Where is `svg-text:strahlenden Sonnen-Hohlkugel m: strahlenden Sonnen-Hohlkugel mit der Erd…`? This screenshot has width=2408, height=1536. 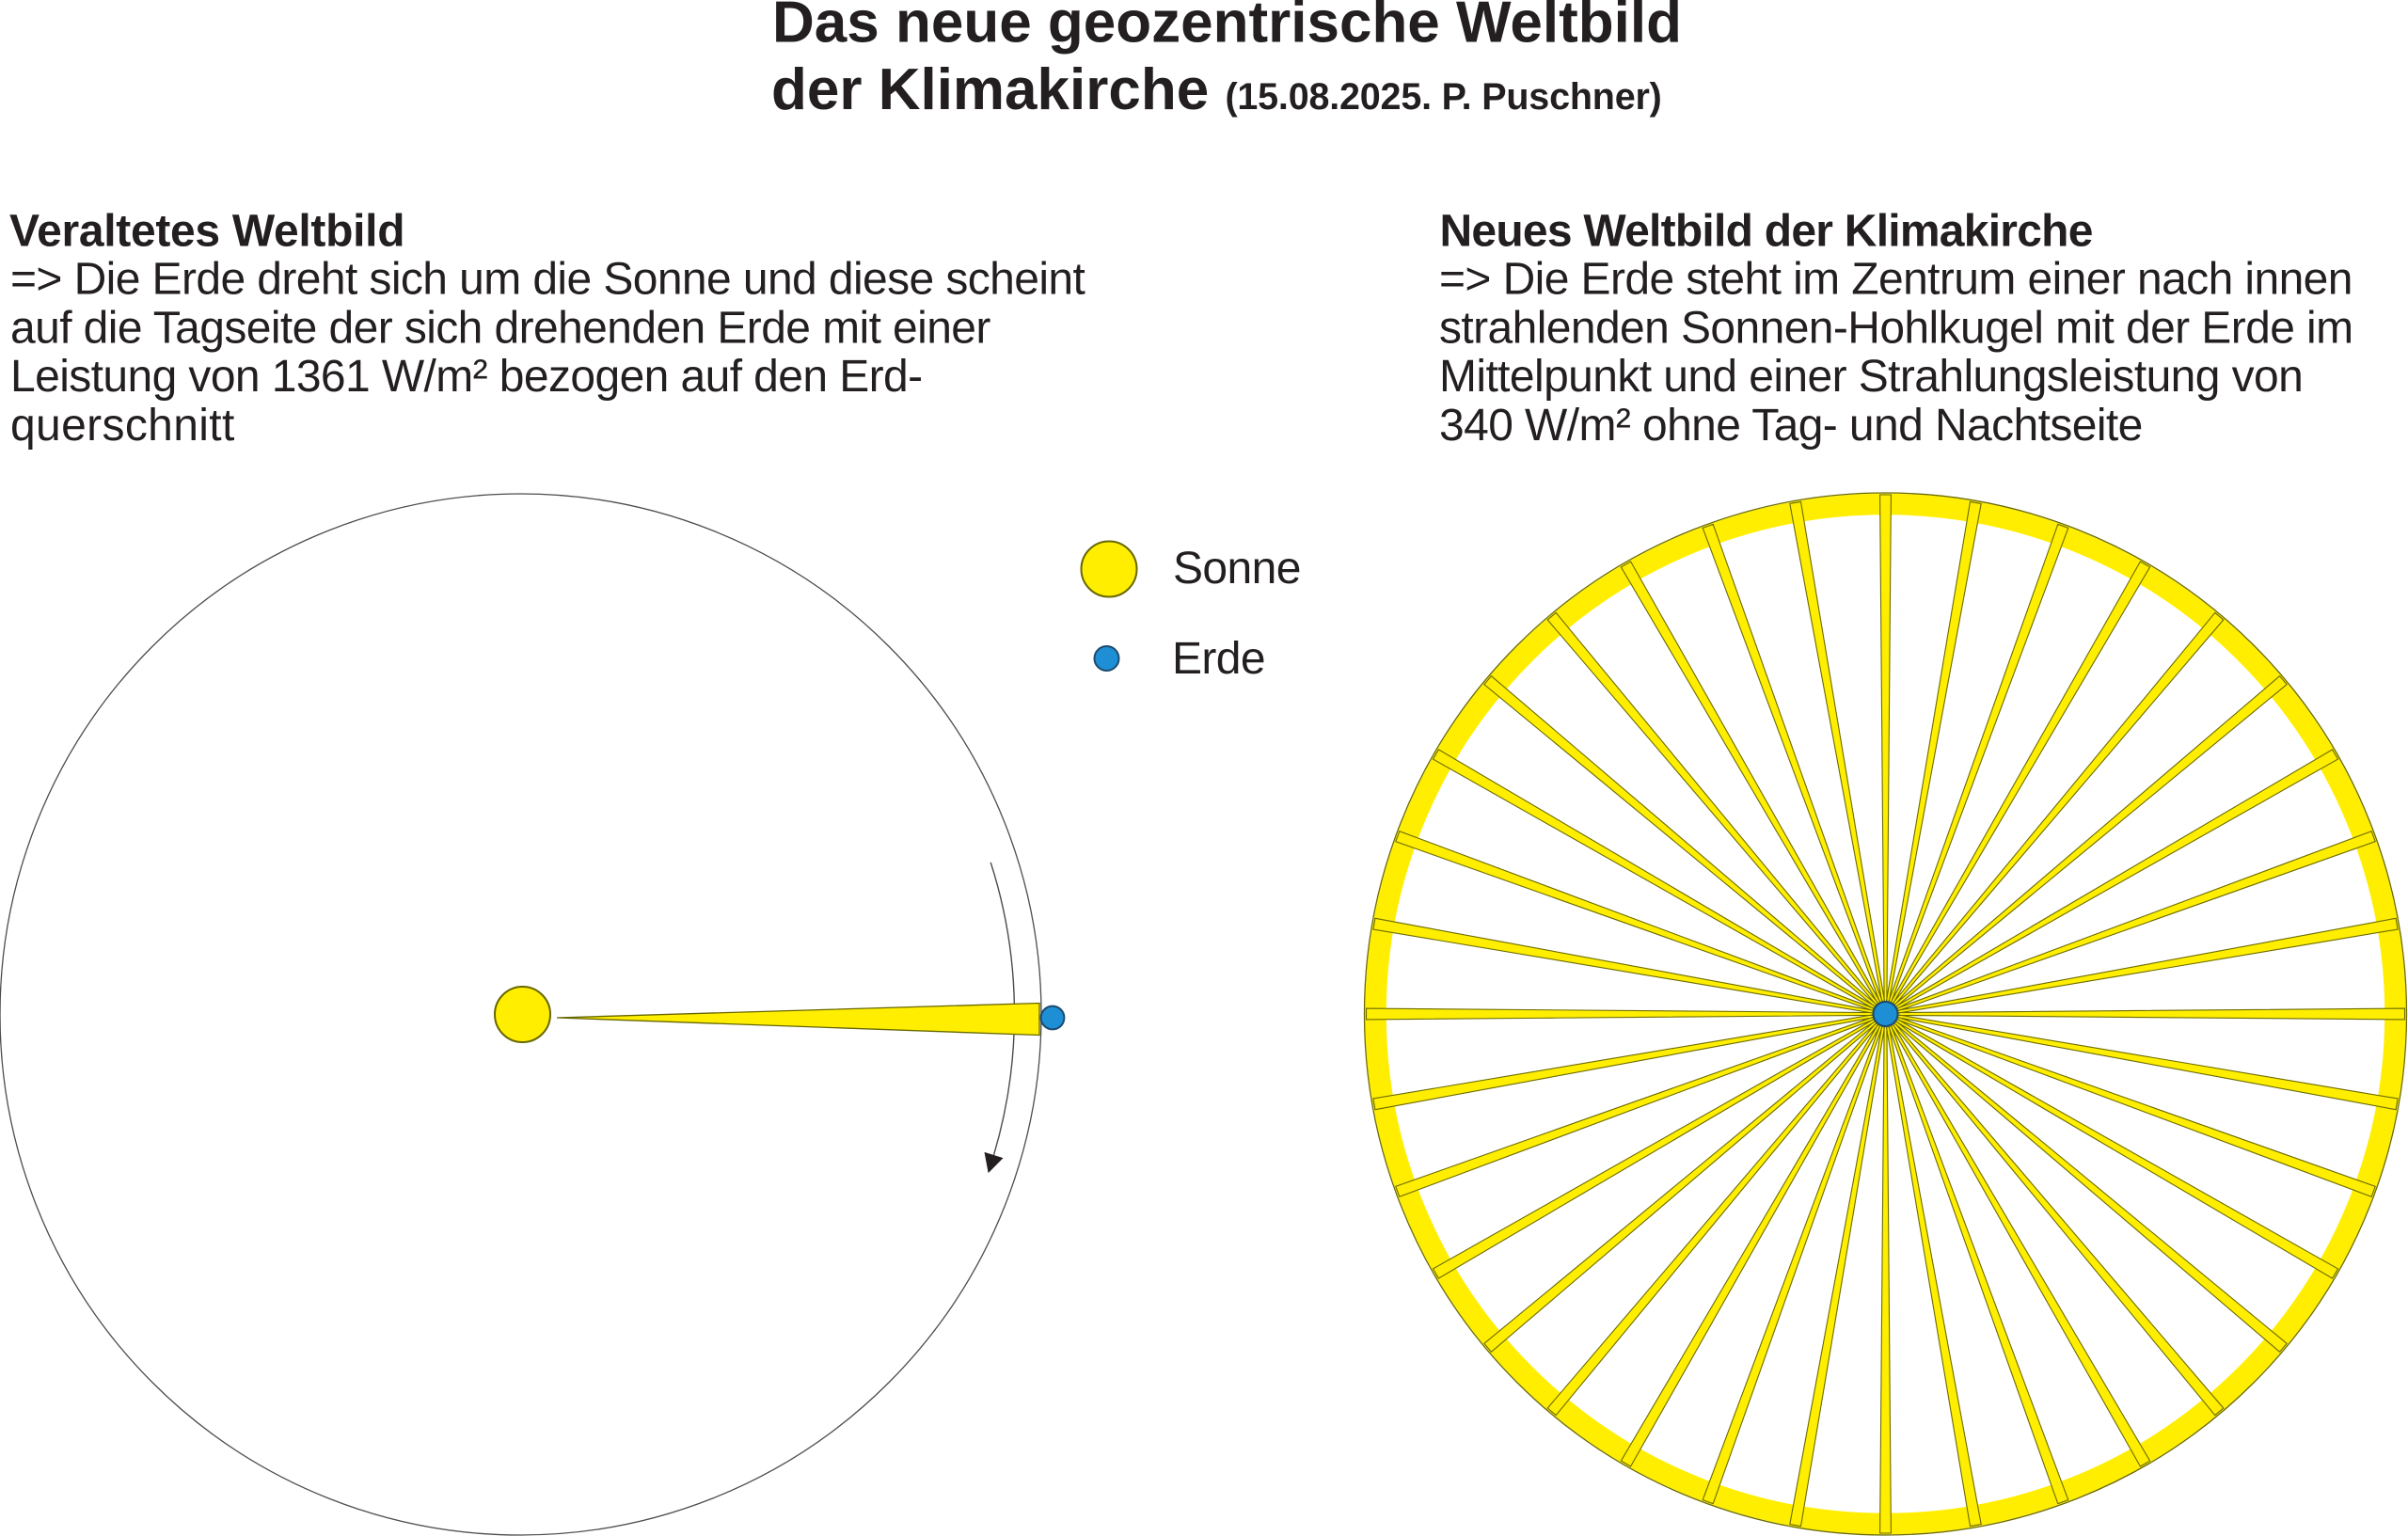
svg-text:strahlenden Sonnen-Hohlkugel m: strahlenden Sonnen-Hohlkugel mit der Erd… is located at coordinates (1896, 328).